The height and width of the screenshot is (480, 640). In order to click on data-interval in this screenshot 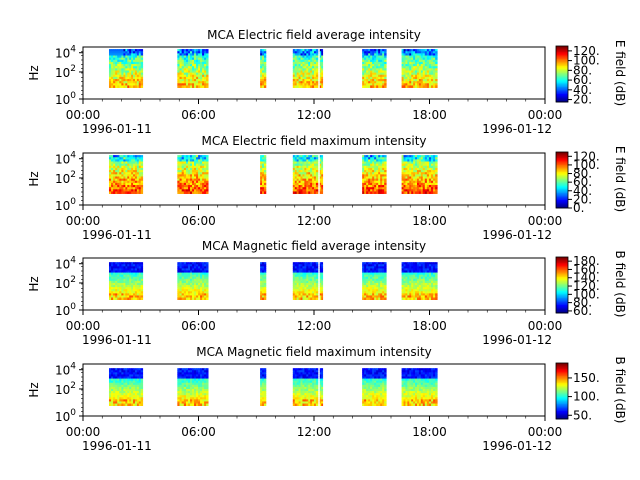, I will do `click(412, 68)`.